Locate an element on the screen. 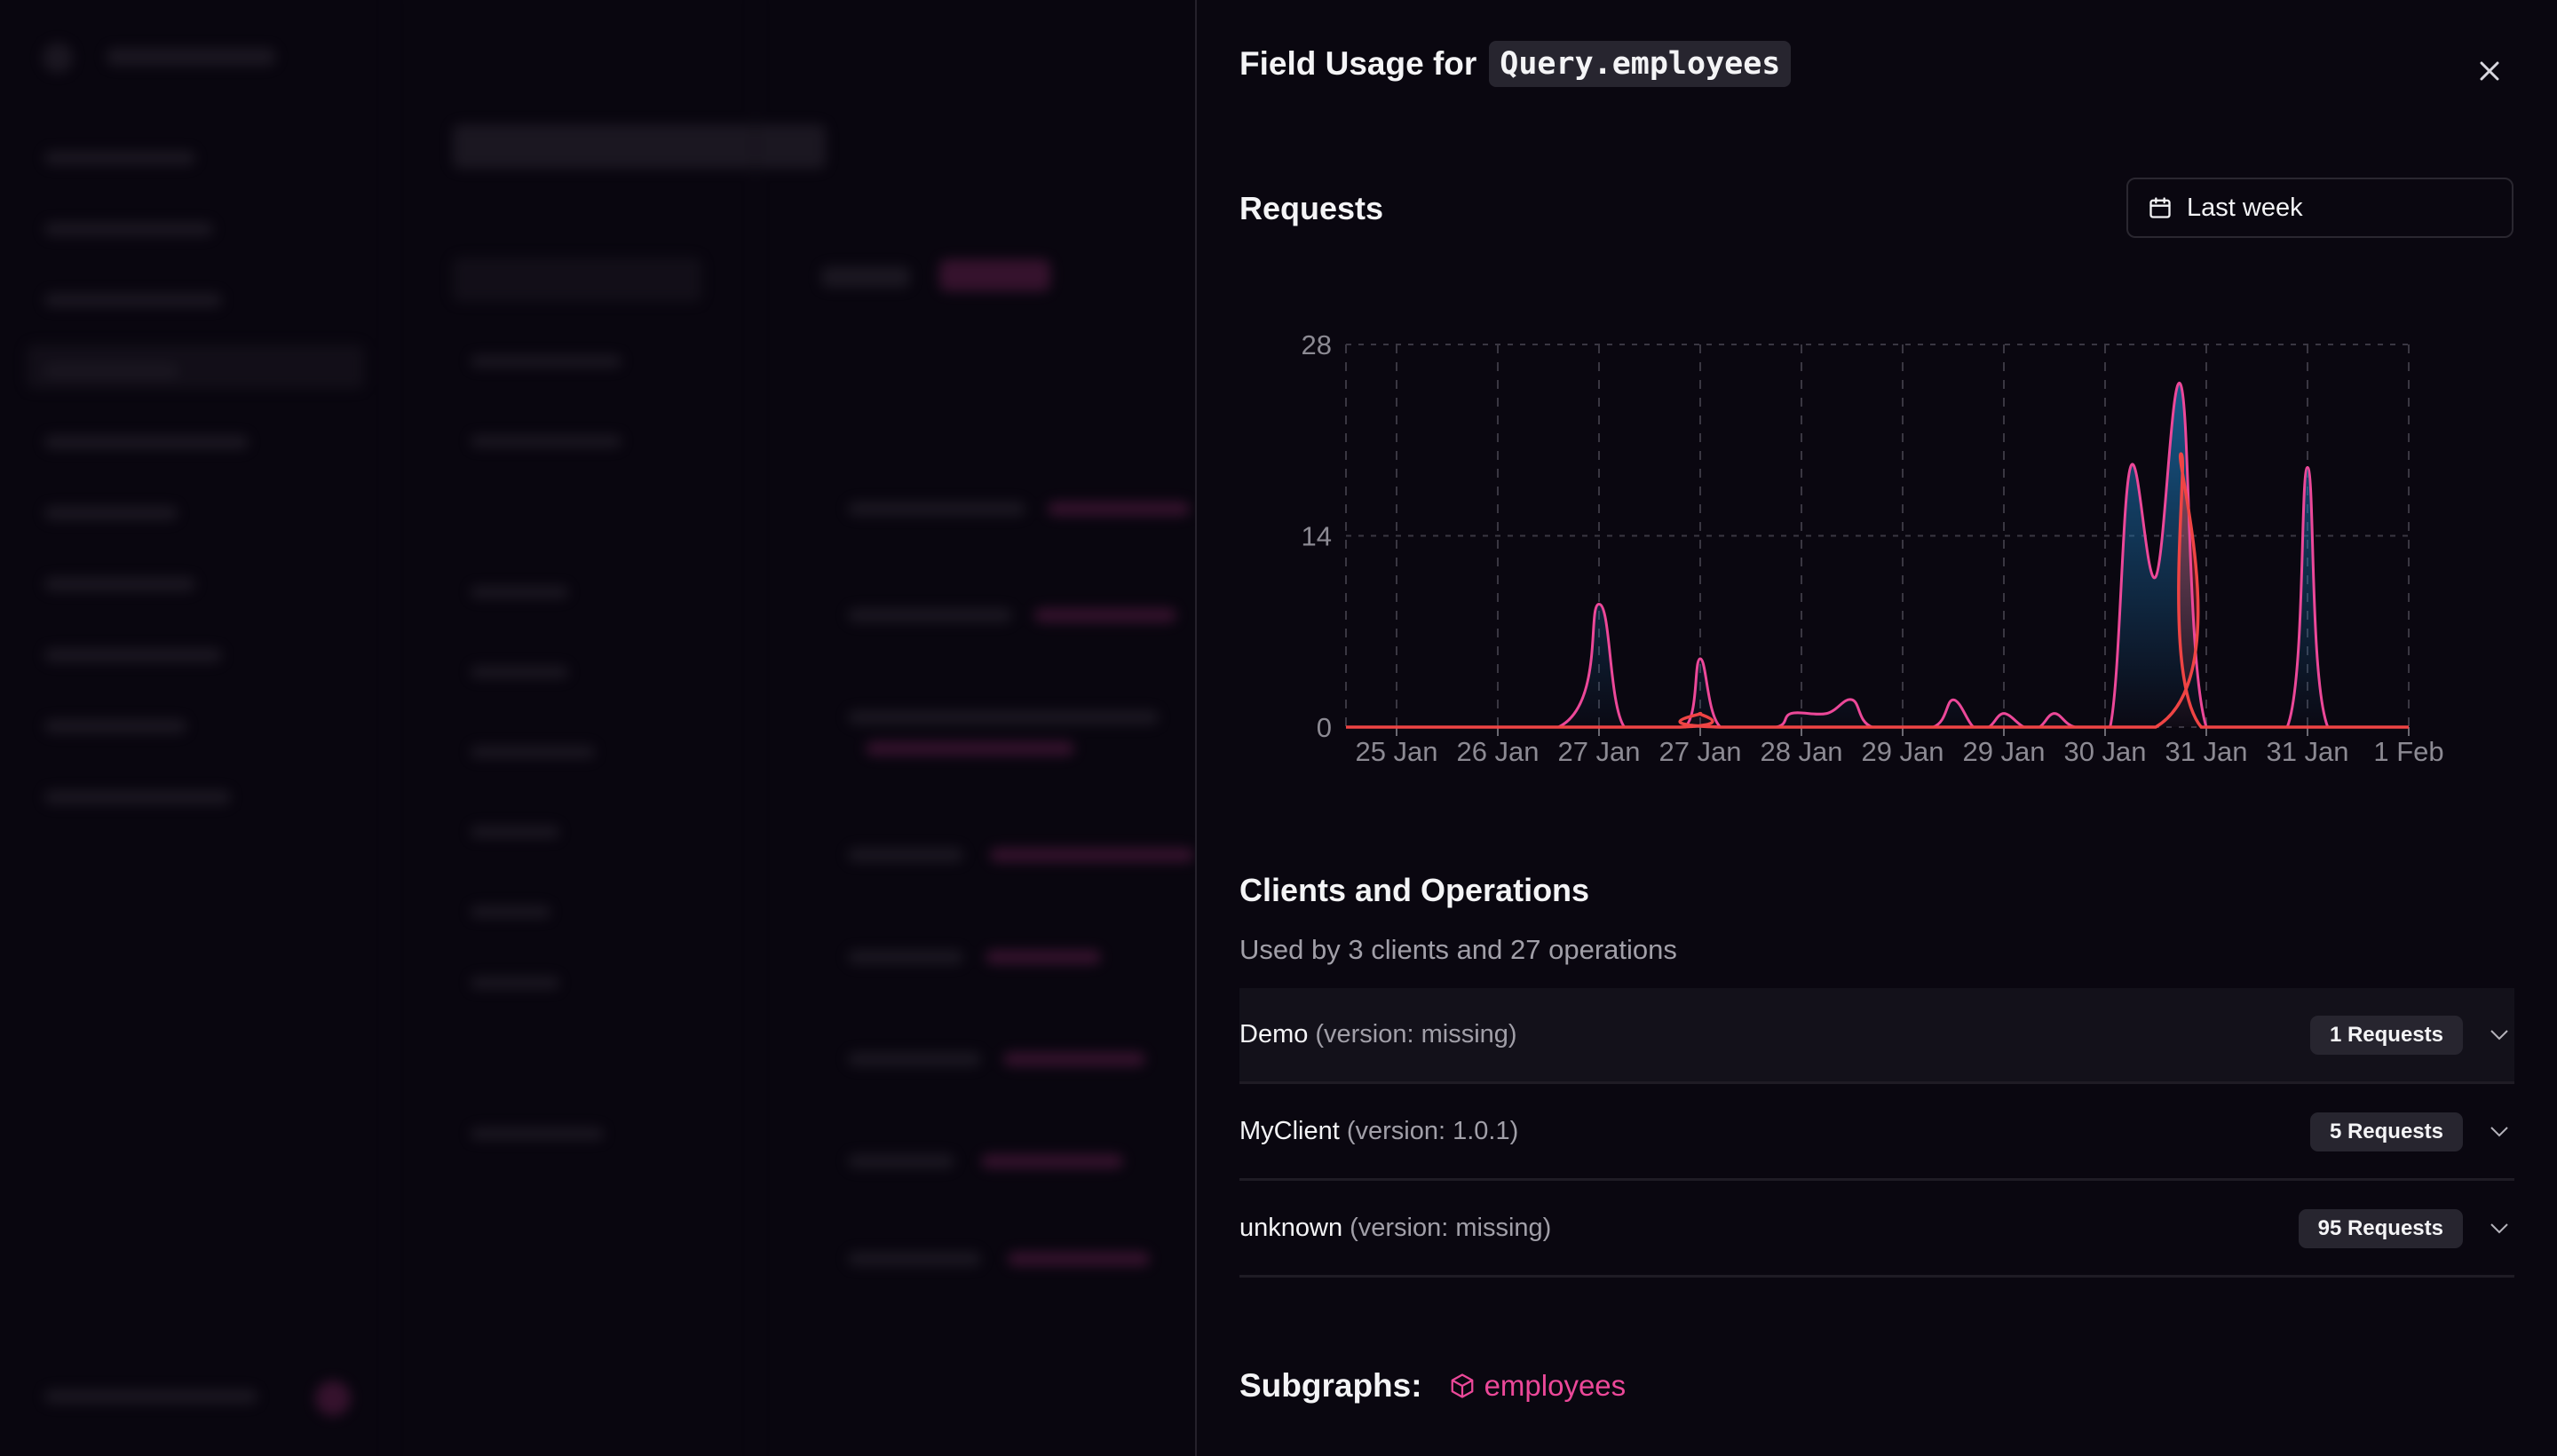 The width and height of the screenshot is (2557, 1456). series-area-errors is located at coordinates (1877, 590).